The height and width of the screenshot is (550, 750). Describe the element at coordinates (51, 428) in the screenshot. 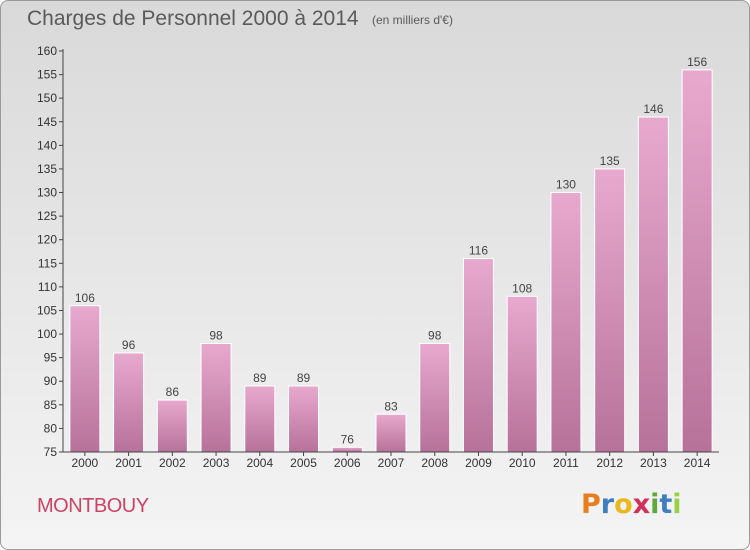

I see `y-tick-label-80: 80` at that location.